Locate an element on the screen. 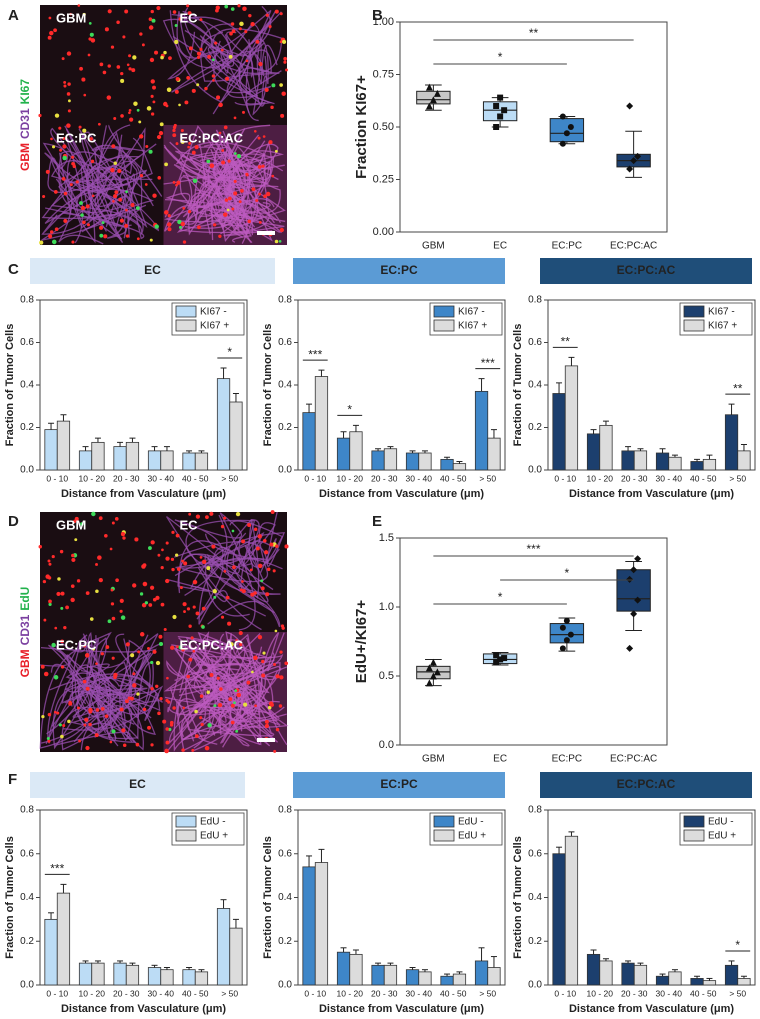 Image resolution: width=760 pixels, height=1019 pixels. panel-header-title: EC is located at coordinates (137, 784).